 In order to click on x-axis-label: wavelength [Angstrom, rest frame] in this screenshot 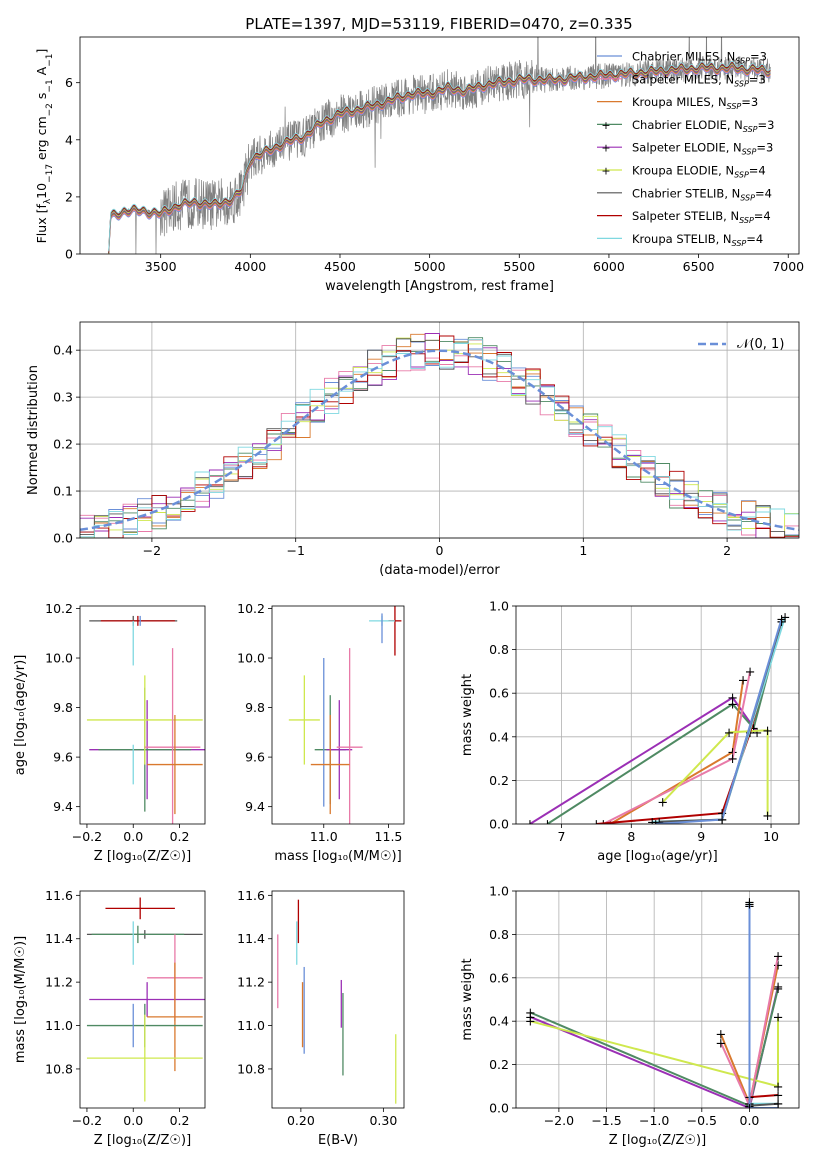, I will do `click(439, 286)`.